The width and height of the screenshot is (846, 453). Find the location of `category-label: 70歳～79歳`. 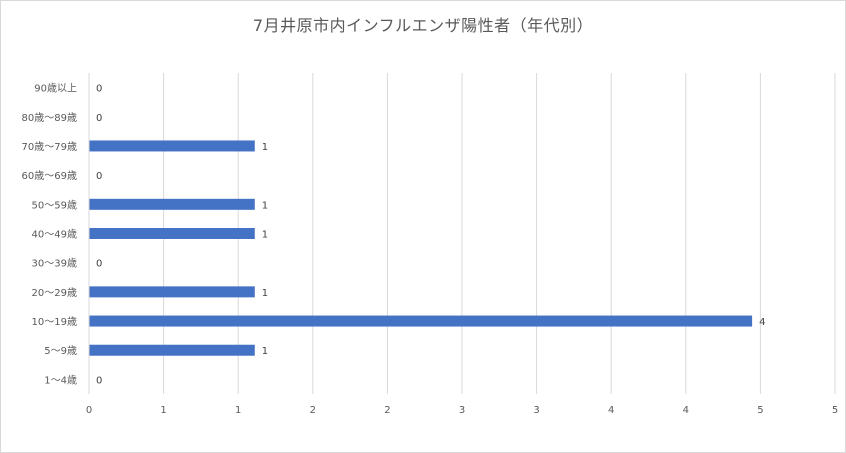

category-label: 70歳～79歳 is located at coordinates (49, 147).